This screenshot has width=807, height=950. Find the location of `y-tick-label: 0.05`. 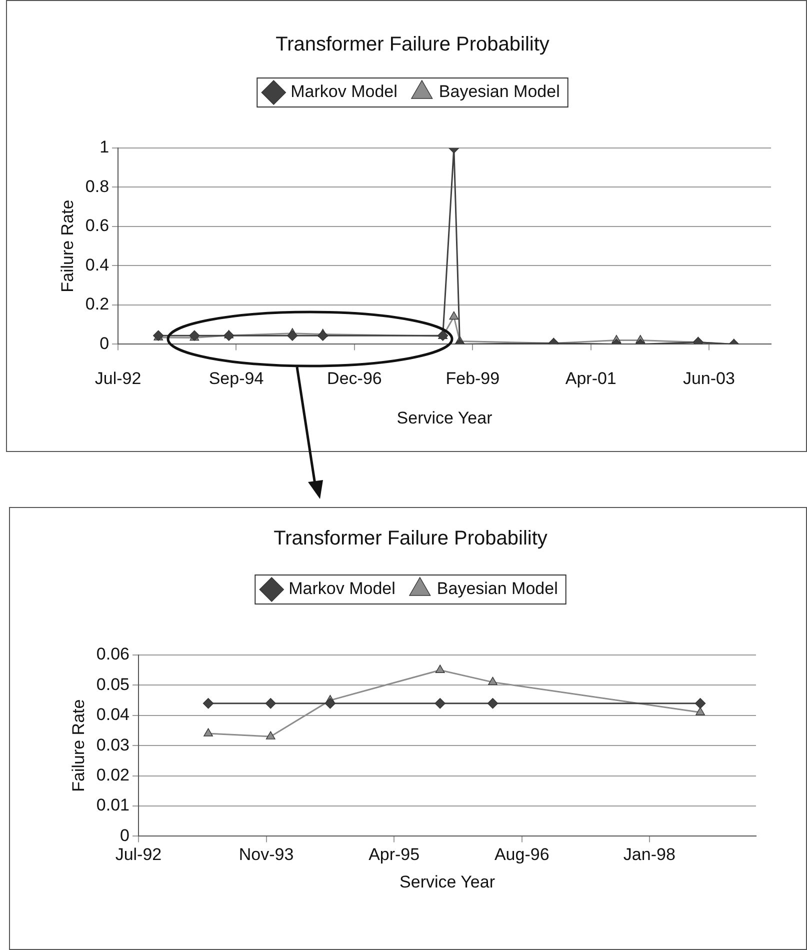

y-tick-label: 0.05 is located at coordinates (113, 684).